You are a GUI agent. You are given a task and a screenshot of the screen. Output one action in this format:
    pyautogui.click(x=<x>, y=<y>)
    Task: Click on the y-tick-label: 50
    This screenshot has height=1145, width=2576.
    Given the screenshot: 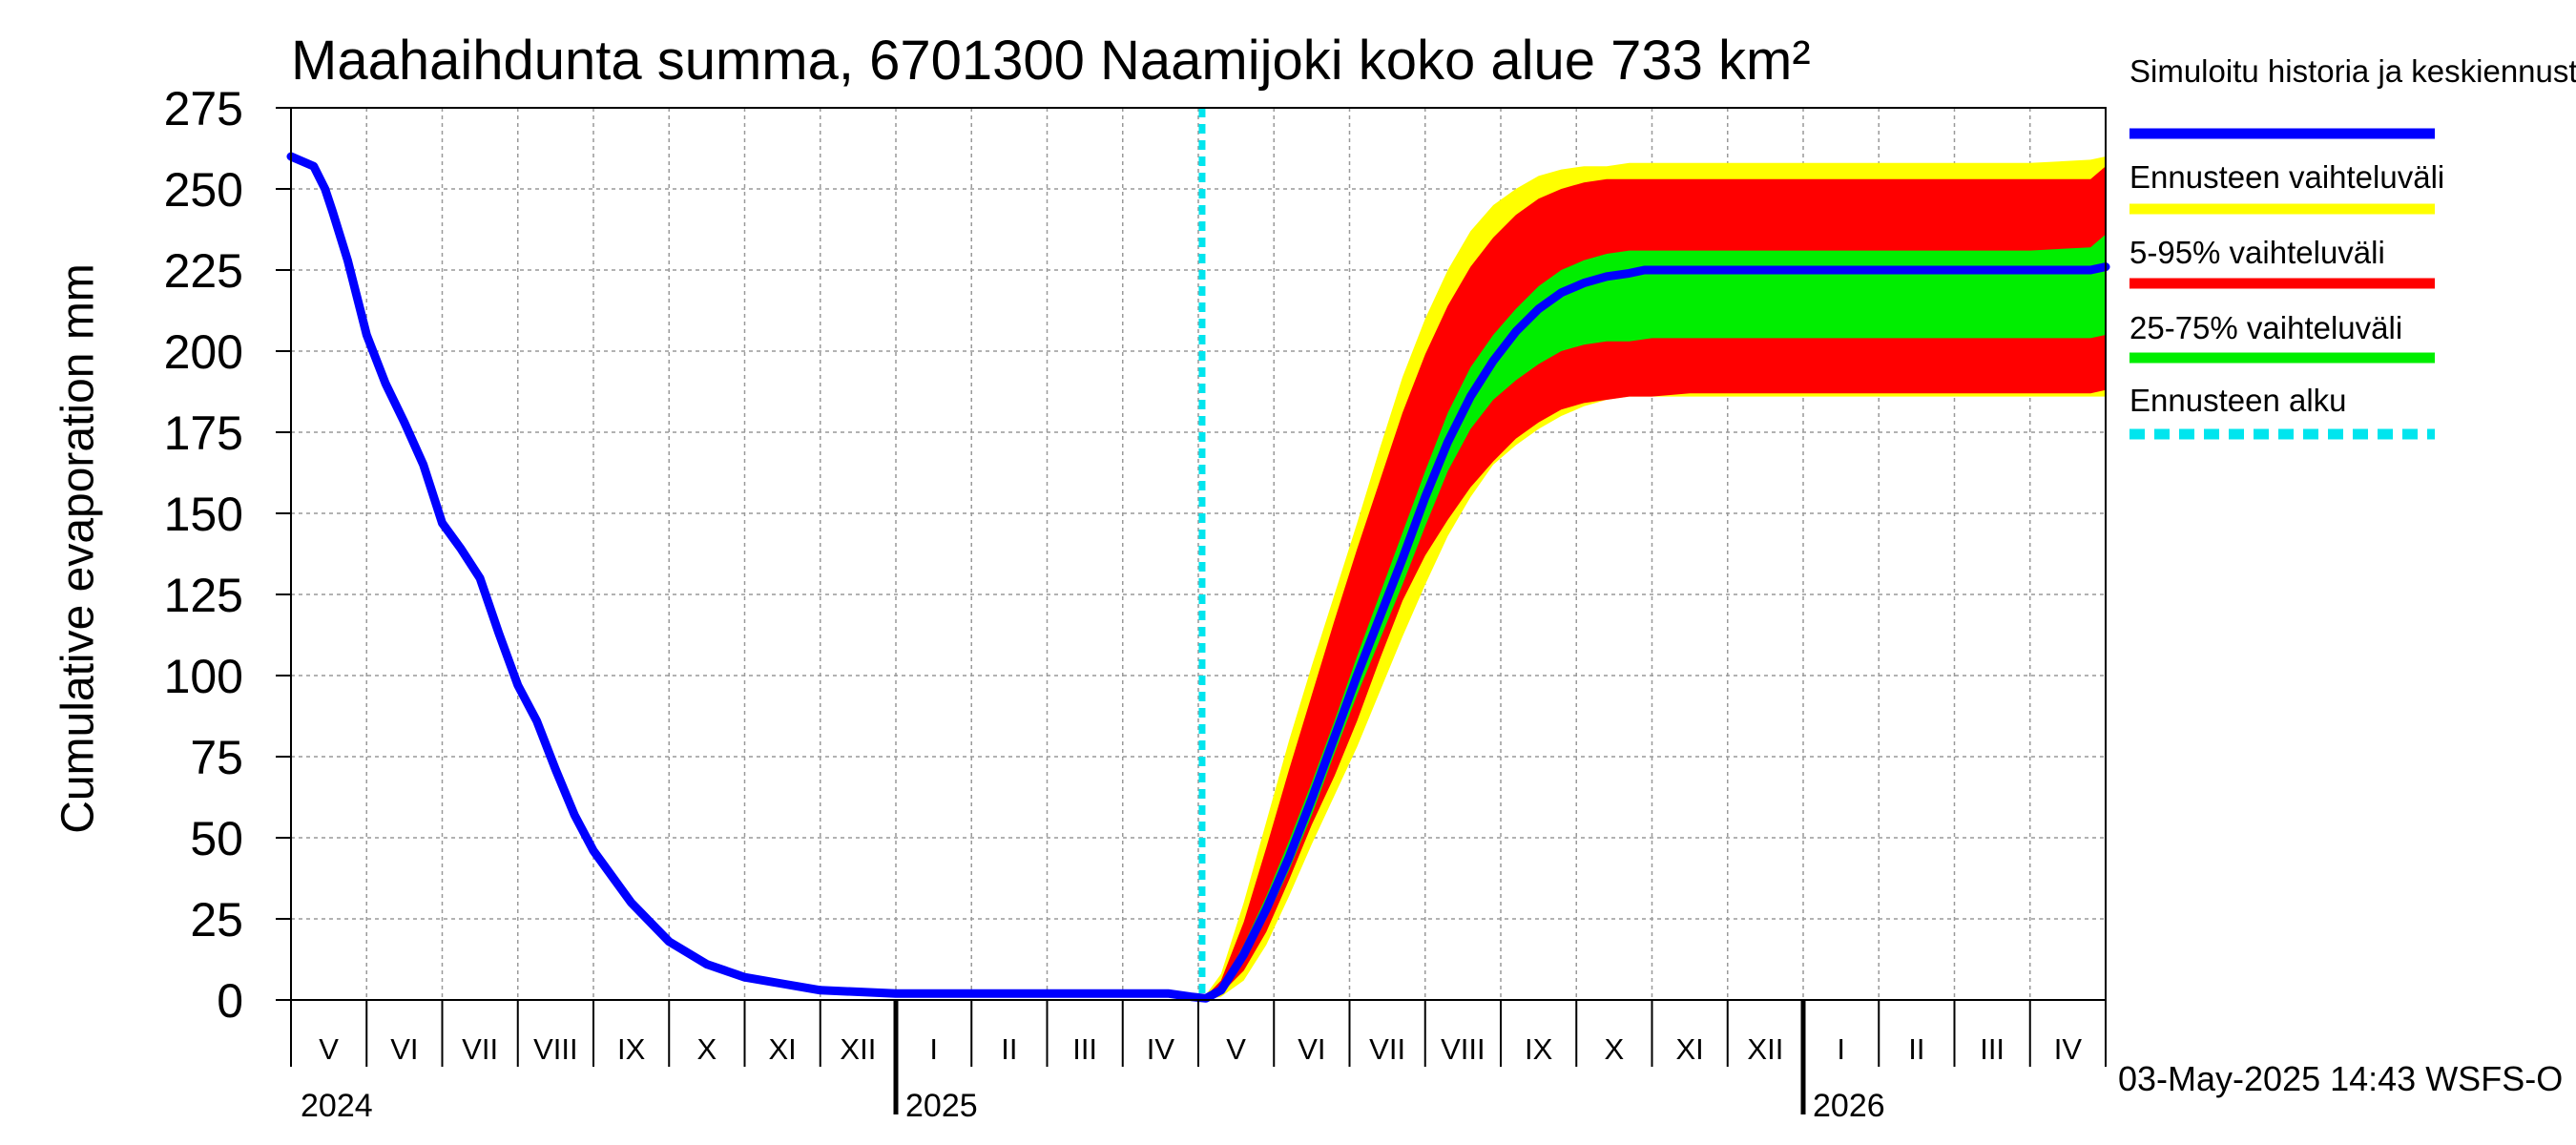 What is the action you would take?
    pyautogui.click(x=216, y=838)
    